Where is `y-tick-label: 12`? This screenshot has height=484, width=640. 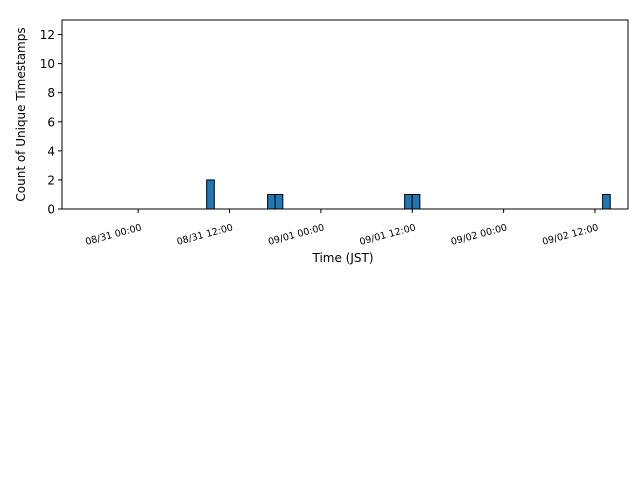 y-tick-label: 12 is located at coordinates (47, 35).